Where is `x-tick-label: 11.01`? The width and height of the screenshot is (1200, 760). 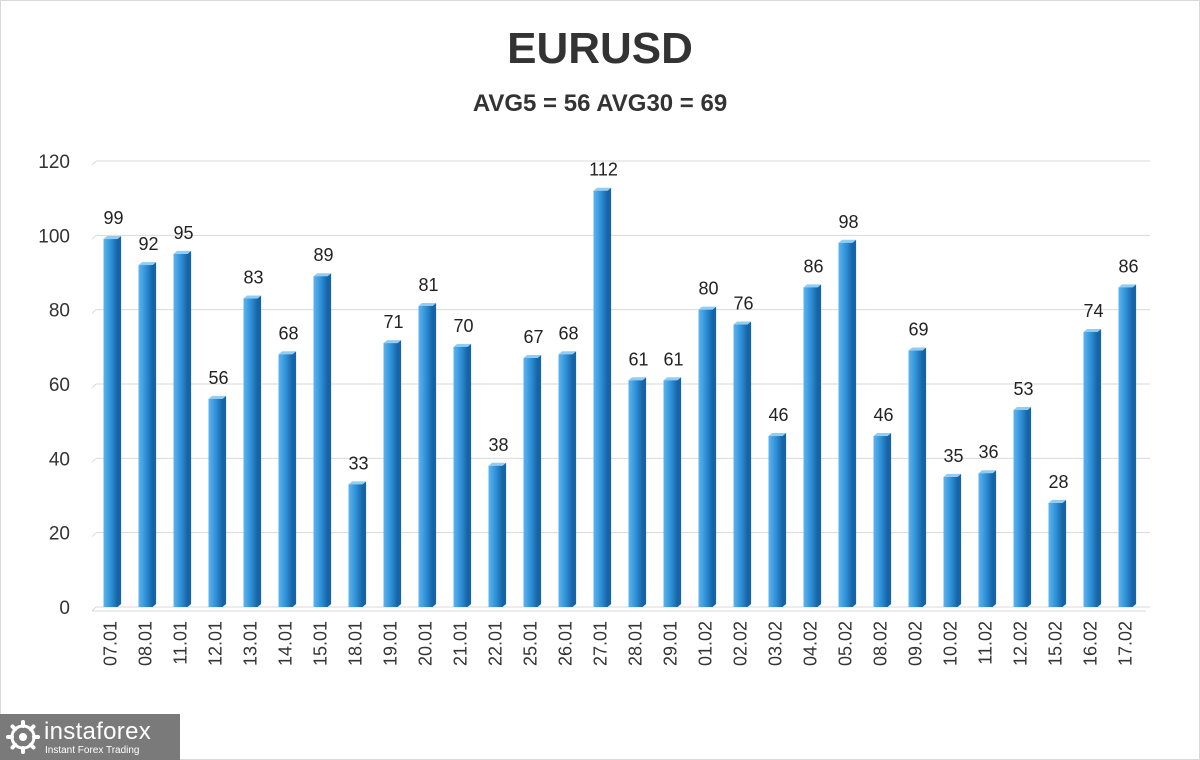 x-tick-label: 11.01 is located at coordinates (181, 643).